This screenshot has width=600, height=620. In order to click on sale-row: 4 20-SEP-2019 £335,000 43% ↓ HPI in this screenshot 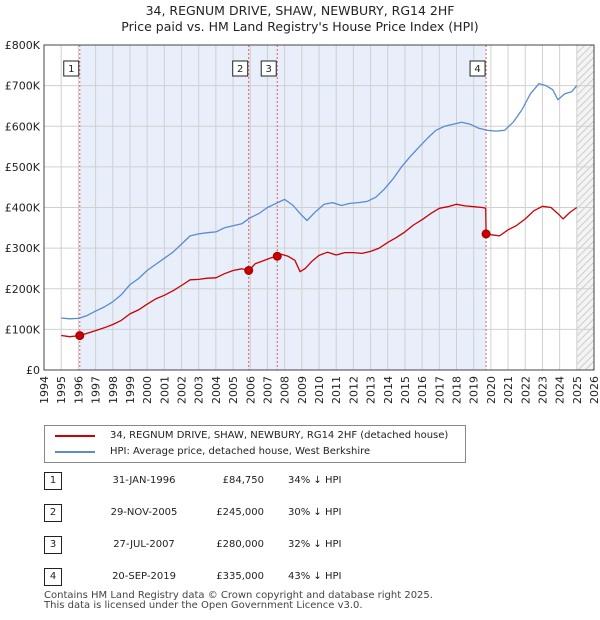, I will do `click(254, 577)`.